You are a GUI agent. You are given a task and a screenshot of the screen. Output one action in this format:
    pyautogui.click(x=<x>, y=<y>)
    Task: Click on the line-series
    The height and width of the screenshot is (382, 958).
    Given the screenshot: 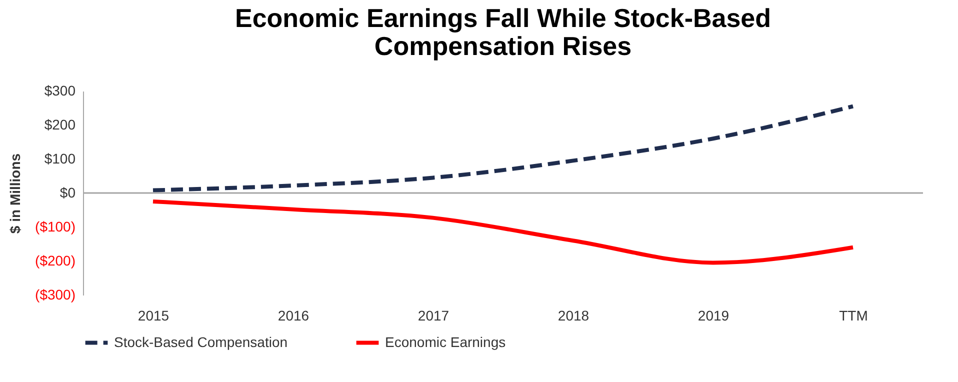 What is the action you would take?
    pyautogui.click(x=503, y=232)
    